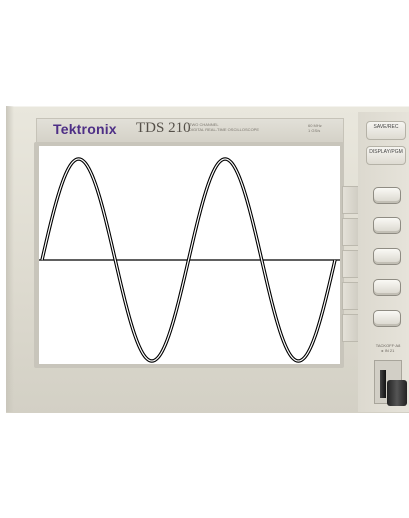 The width and height of the screenshot is (409, 518). What do you see at coordinates (85, 129) in the screenshot?
I see `brand-logo: Tektronix` at bounding box center [85, 129].